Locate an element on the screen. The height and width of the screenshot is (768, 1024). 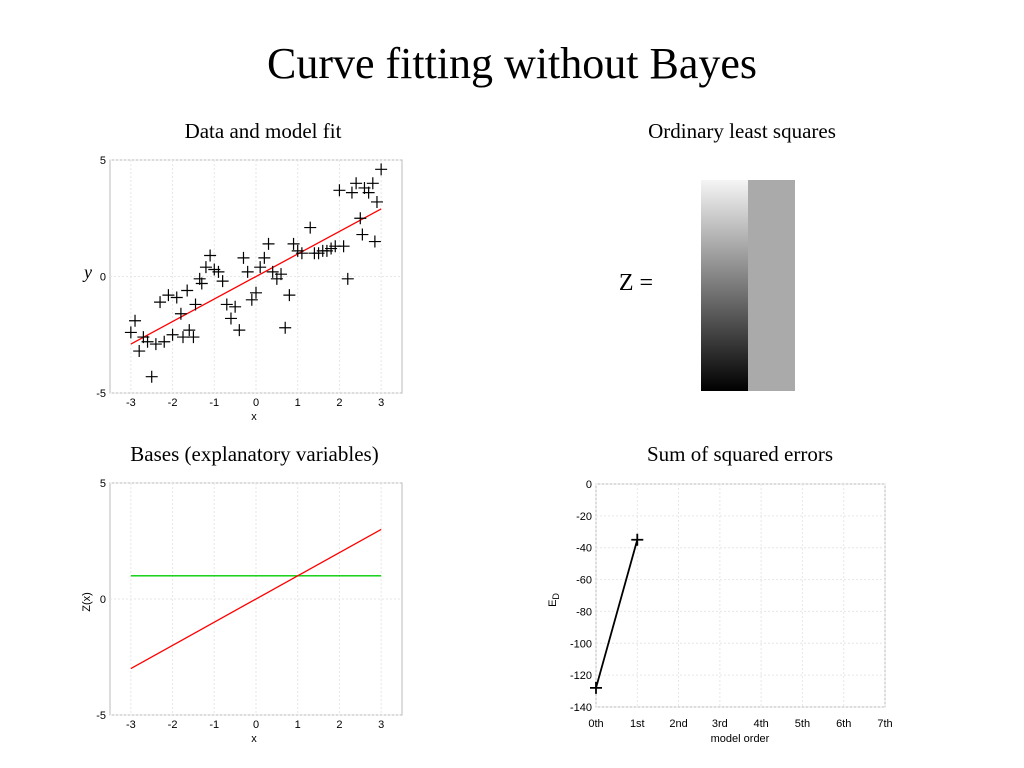
bases-xtick-label: -3 is located at coordinates (131, 725).